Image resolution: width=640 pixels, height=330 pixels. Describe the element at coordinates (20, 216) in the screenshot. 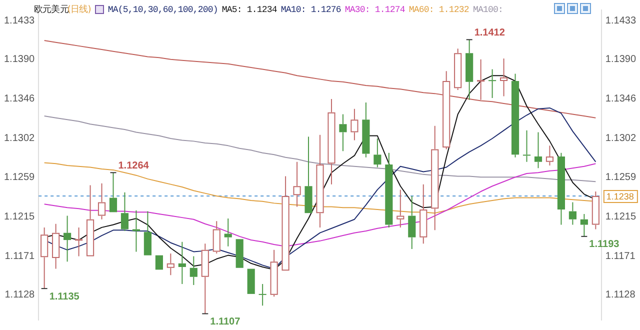

I see `y-tick-label: 1.1215` at that location.